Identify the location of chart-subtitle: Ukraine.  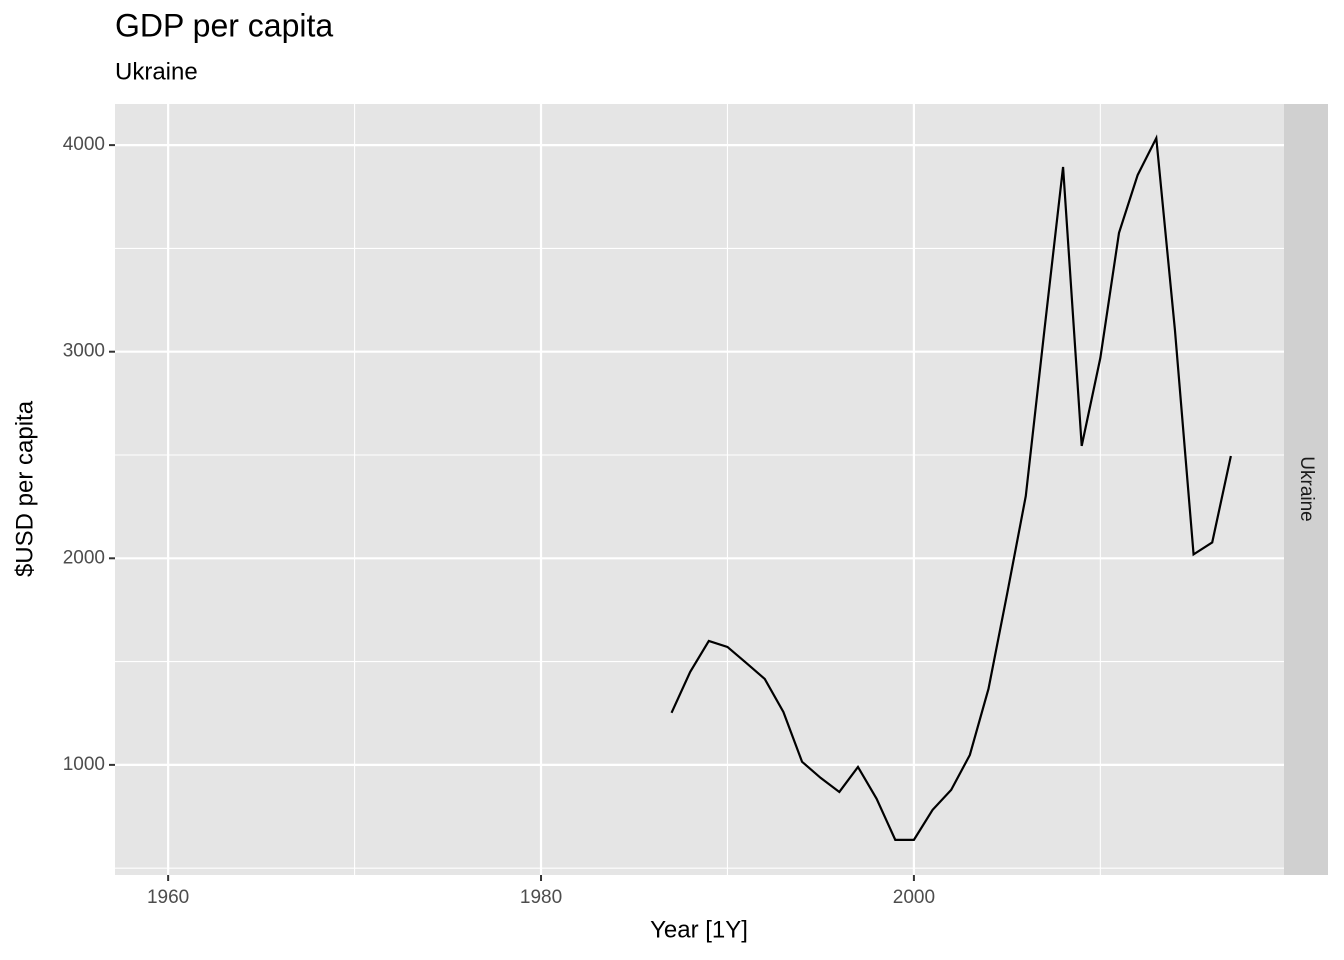
(156, 71).